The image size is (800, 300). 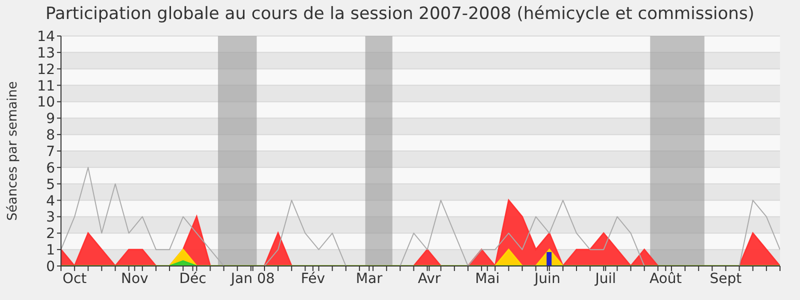 I want to click on y-tick-label: 6, so click(x=51, y=168).